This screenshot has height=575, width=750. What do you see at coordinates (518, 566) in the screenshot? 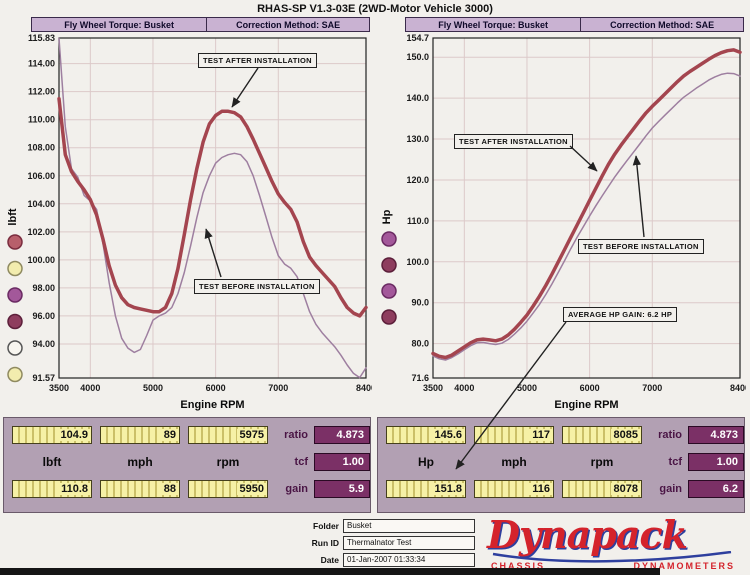
I see `logo-tagline-chassis: CHASSIS` at bounding box center [518, 566].